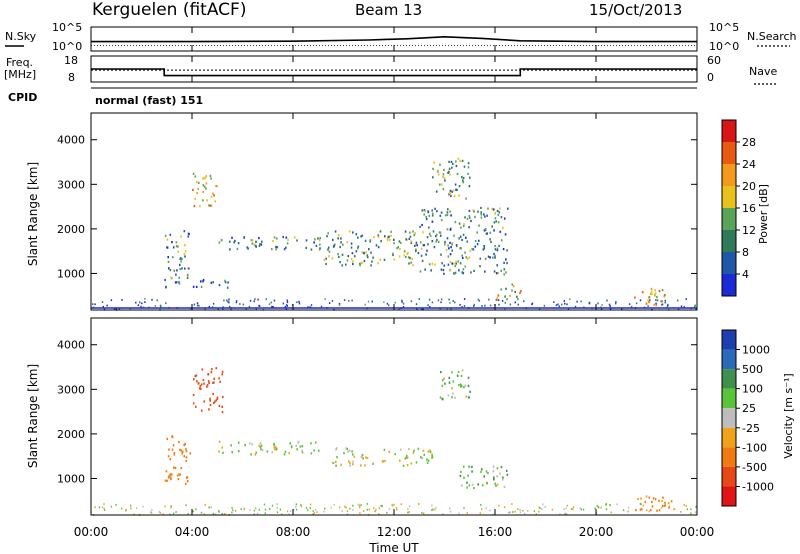 The height and width of the screenshot is (554, 800). What do you see at coordinates (192, 532) in the screenshot?
I see `xtick-label: 04:00` at bounding box center [192, 532].